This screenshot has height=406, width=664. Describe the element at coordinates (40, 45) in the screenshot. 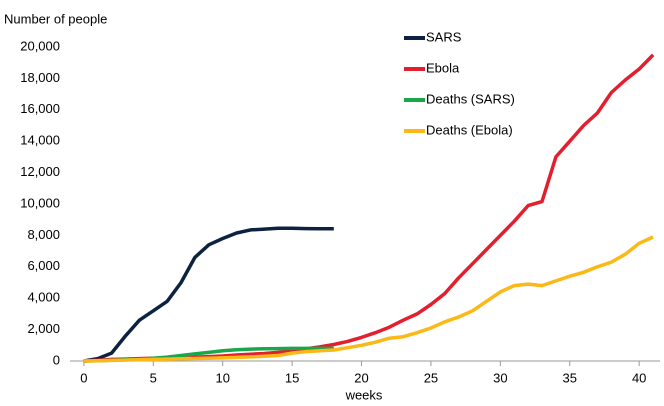

I see `y-tick-label: 20,000` at that location.